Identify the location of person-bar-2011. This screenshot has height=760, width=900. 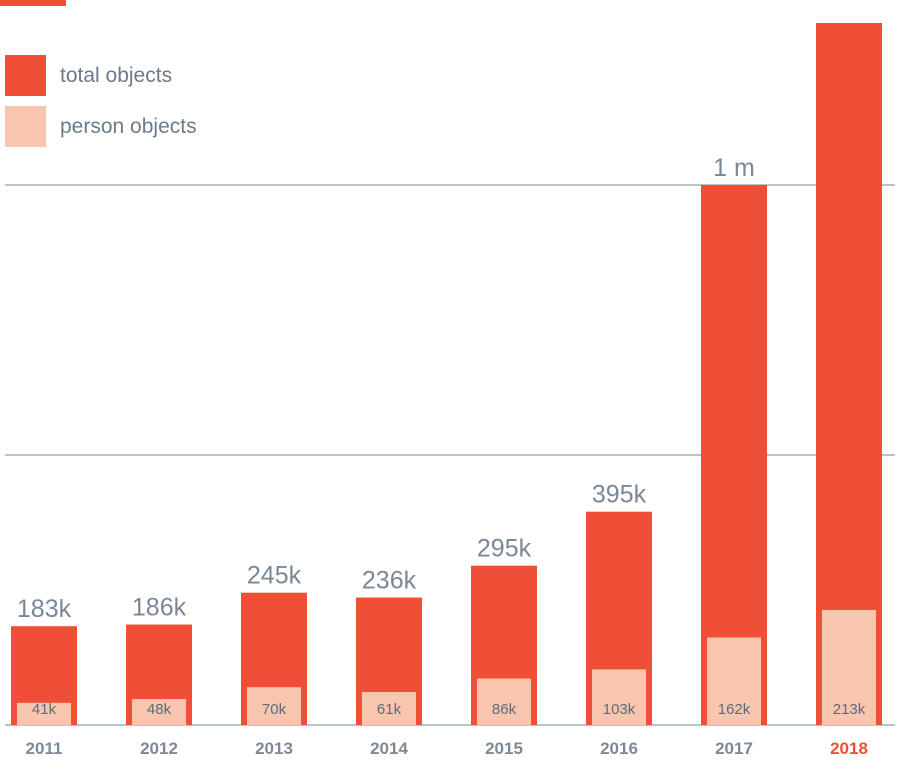
(44, 713).